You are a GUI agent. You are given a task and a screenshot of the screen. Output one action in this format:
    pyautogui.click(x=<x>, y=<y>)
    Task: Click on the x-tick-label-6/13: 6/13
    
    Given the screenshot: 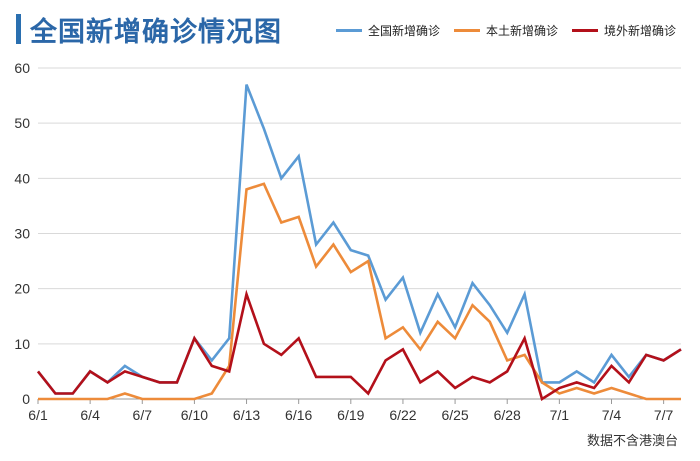 What is the action you would take?
    pyautogui.click(x=246, y=415)
    